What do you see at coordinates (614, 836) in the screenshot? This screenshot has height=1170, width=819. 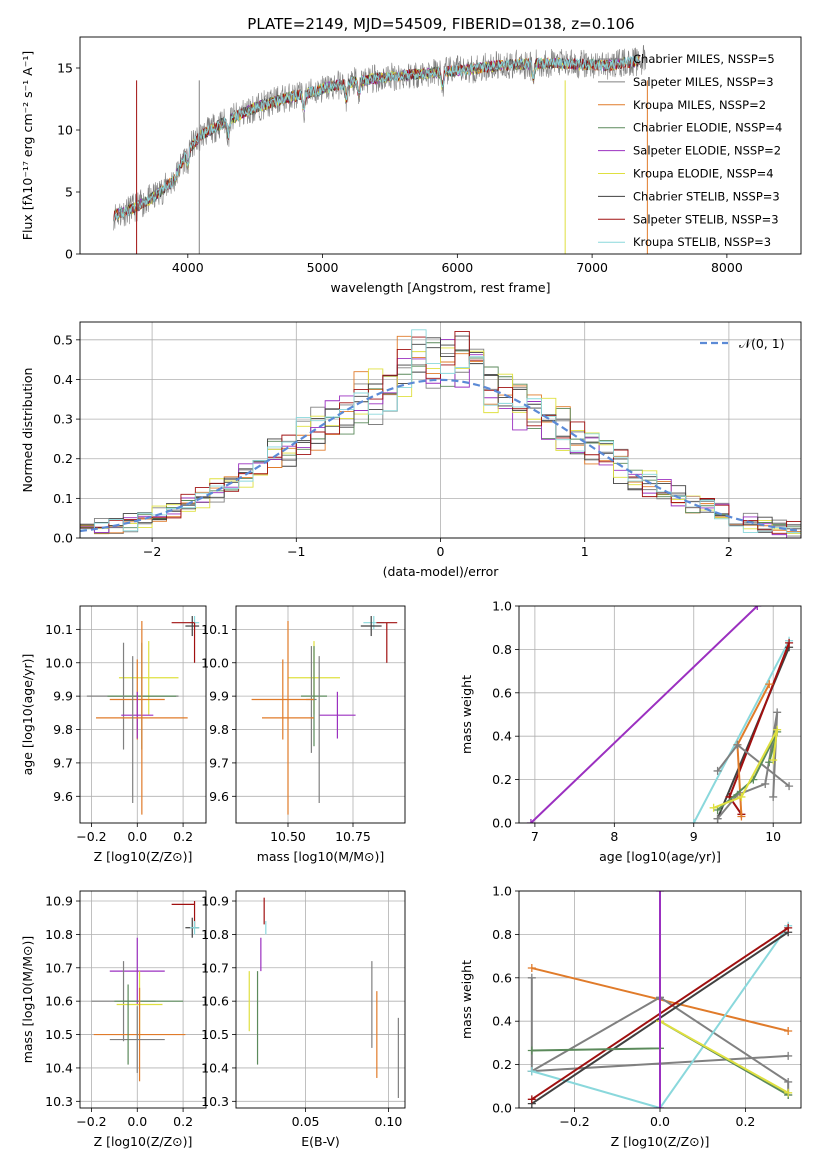 I see `x-tick-label: 8` at bounding box center [614, 836].